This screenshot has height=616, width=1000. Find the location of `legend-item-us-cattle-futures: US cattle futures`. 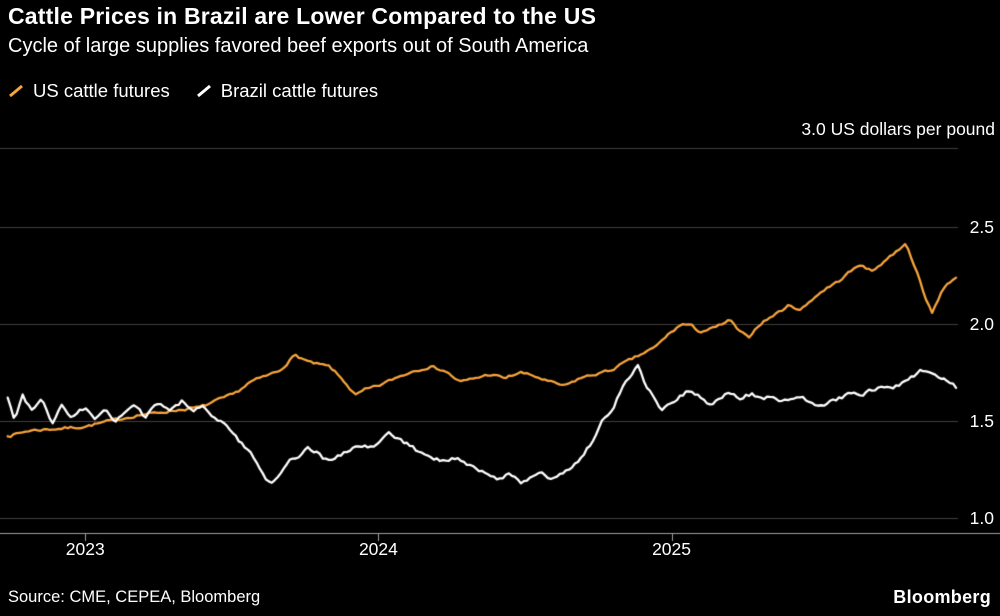

legend-item-us-cattle-futures: US cattle futures is located at coordinates (89, 91).